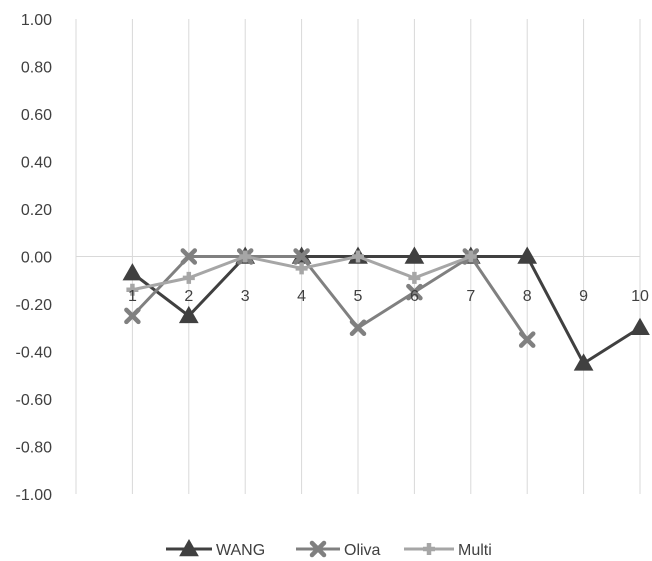 This screenshot has width=652, height=561. I want to click on x-tick-label: 4, so click(301, 296).